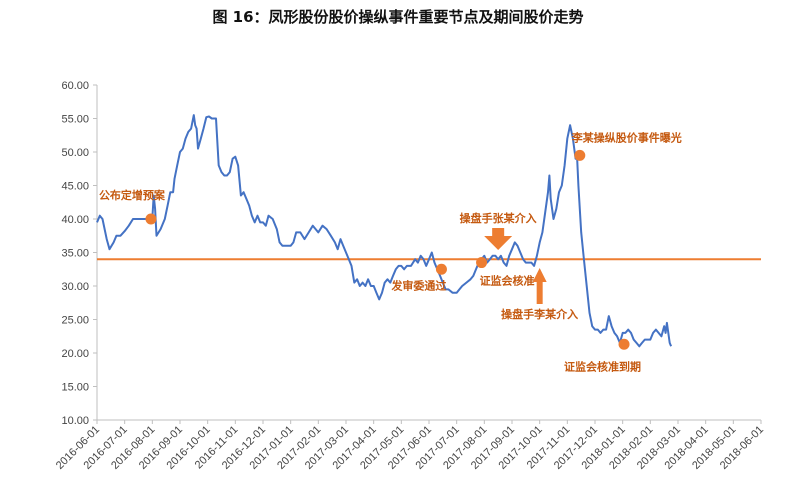  I want to click on event-label: 证监会核准, so click(507, 281).